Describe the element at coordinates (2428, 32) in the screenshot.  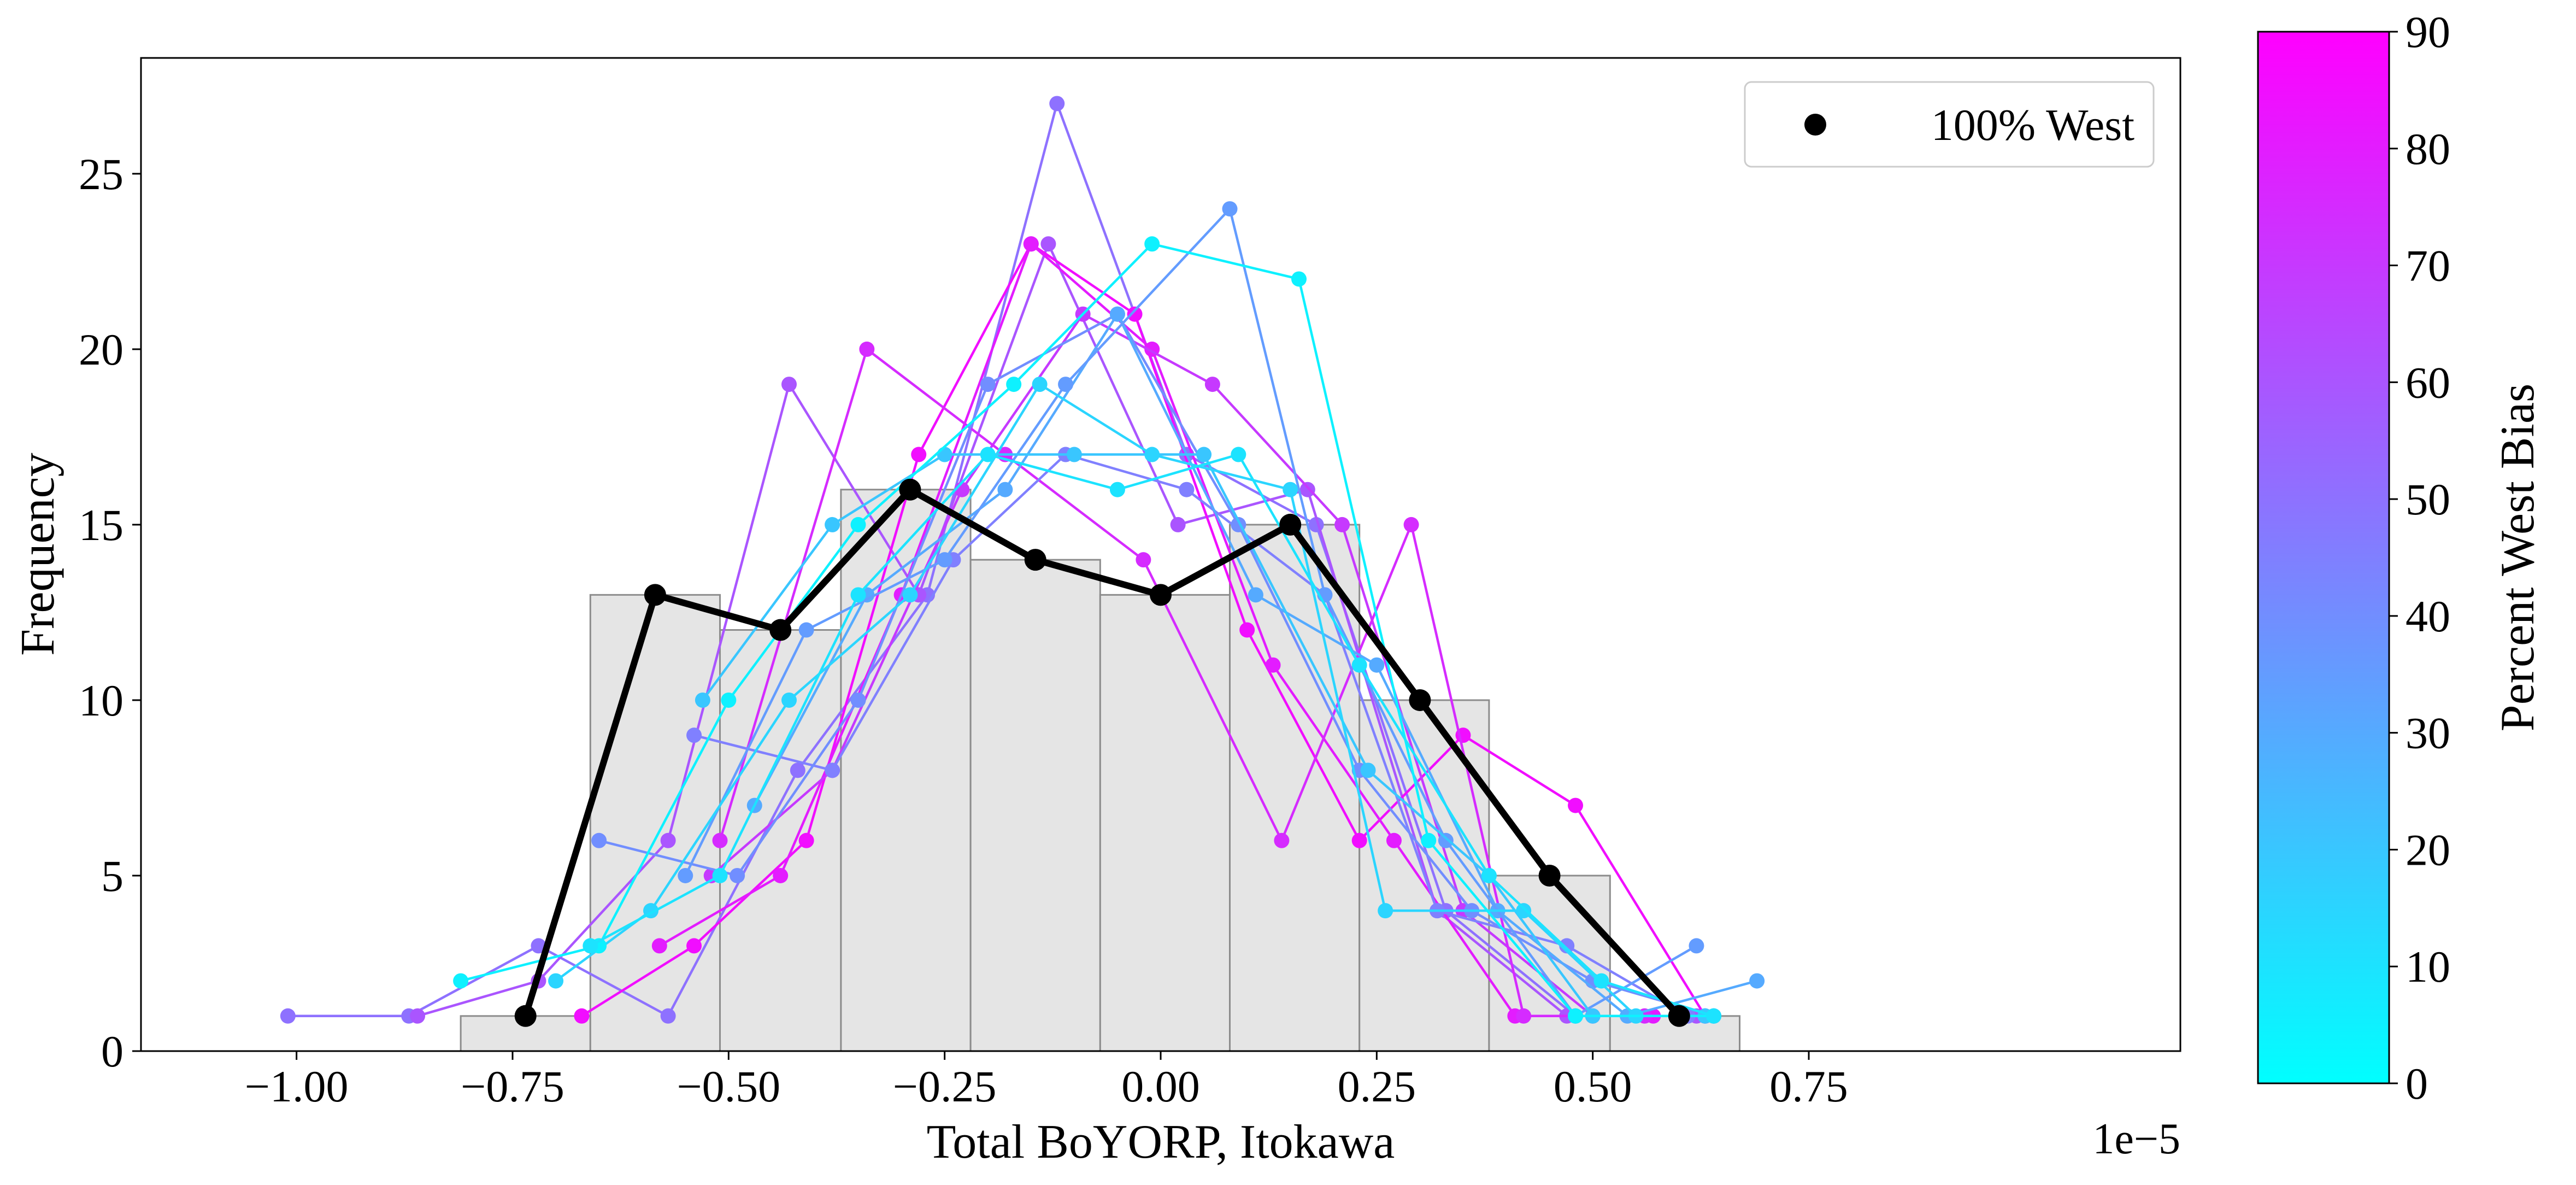
I see `colorbar-tick-label: 90` at that location.